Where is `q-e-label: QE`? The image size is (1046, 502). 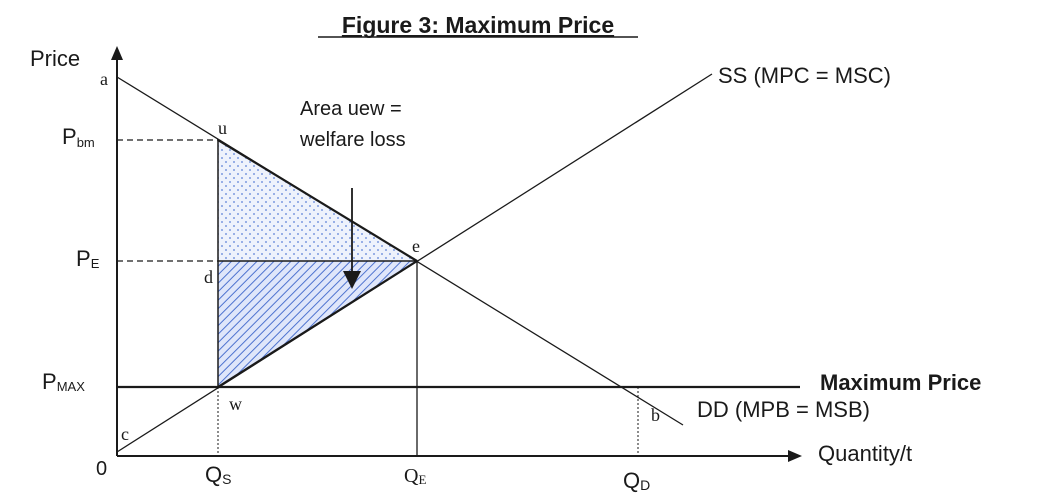 q-e-label: QE is located at coordinates (415, 476).